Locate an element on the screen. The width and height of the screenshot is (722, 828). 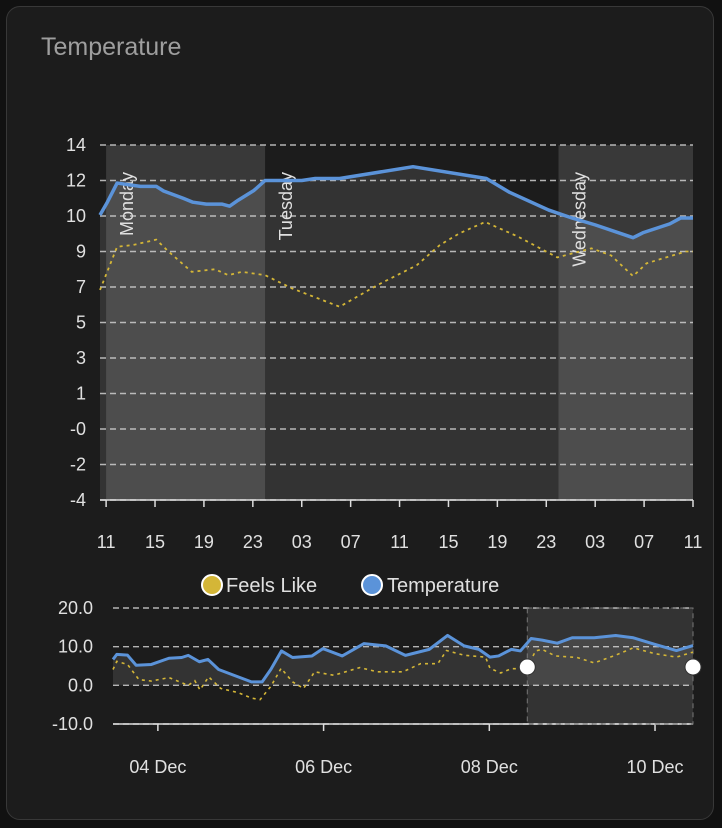
y-tick-label: 20.0 is located at coordinates (75, 608).